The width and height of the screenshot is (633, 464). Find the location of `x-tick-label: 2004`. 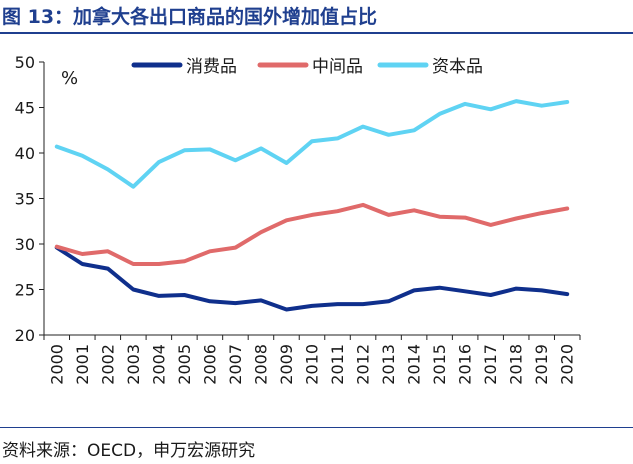

x-tick-label: 2004 is located at coordinates (158, 364).